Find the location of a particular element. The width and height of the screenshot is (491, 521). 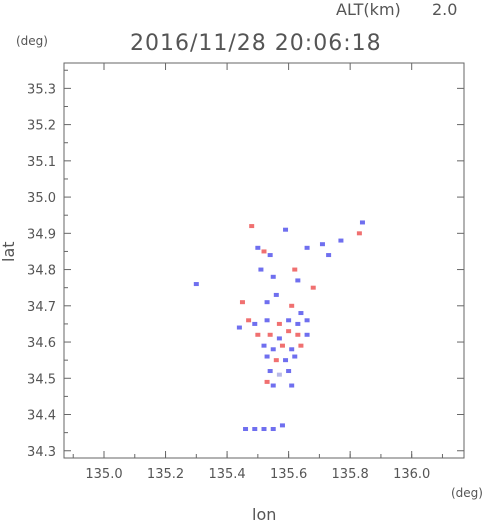

x-axis-unit: (deg) is located at coordinates (467, 493).